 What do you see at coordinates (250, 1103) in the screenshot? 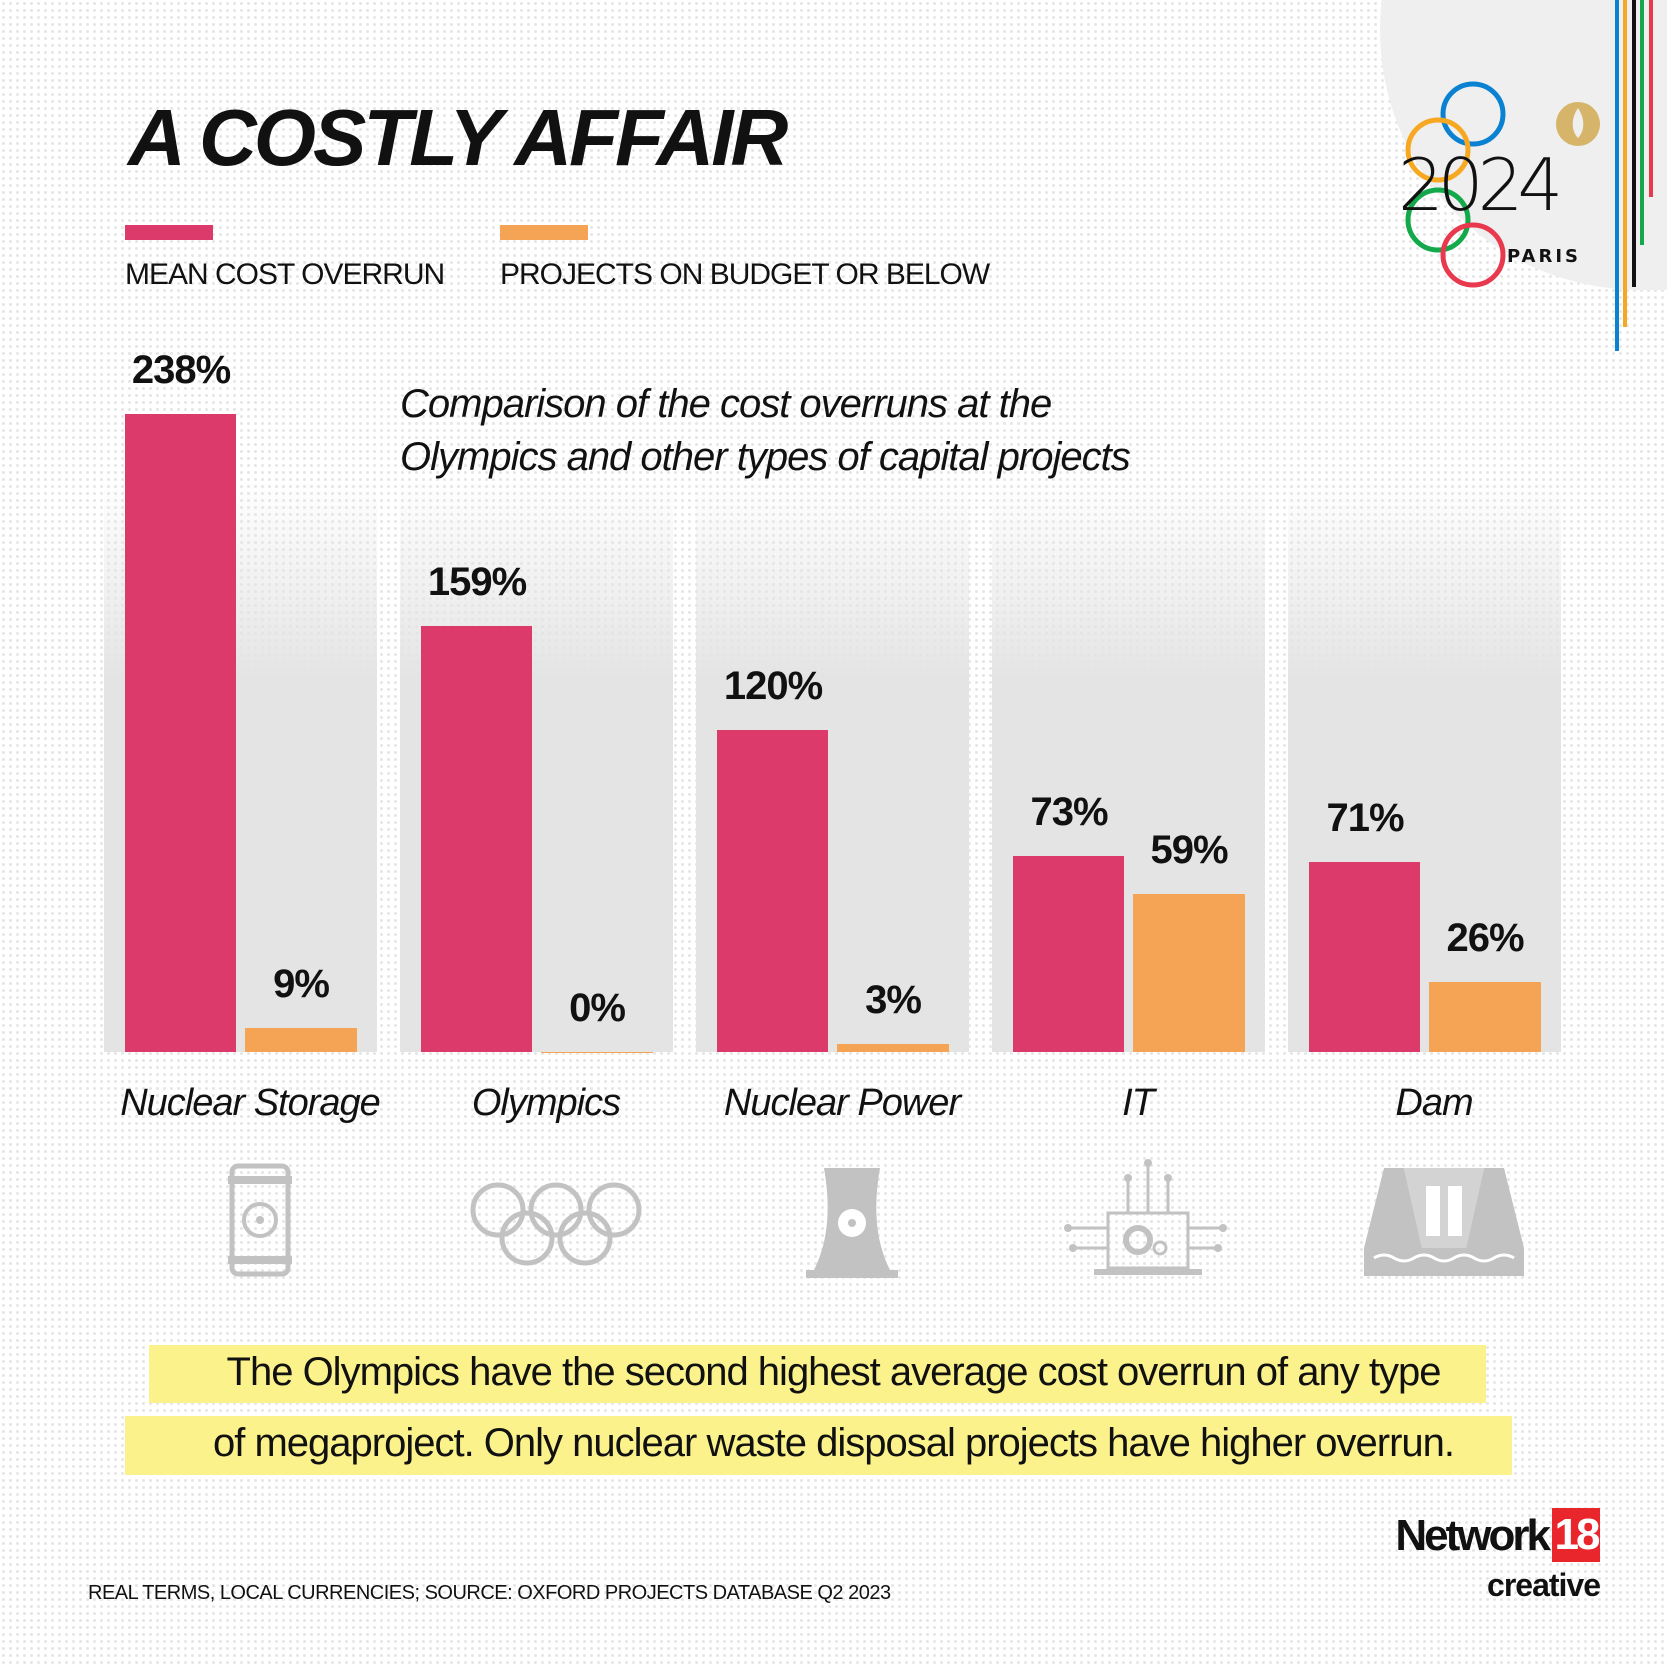
I see `category-label: Nuclear Storage` at bounding box center [250, 1103].